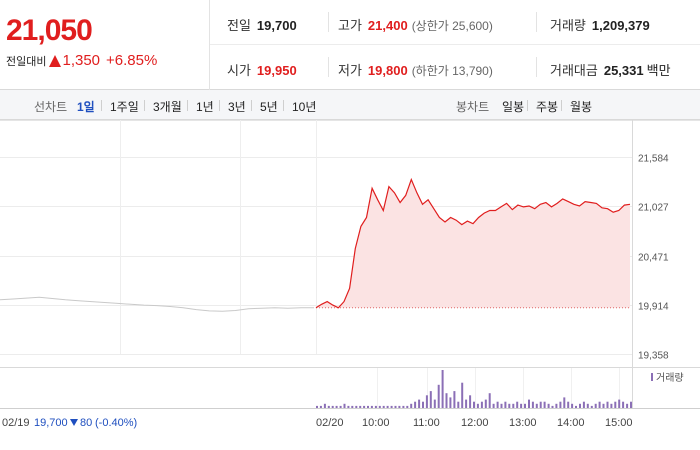 Image resolution: width=700 pixels, height=450 pixels. What do you see at coordinates (547, 107) in the screenshot?
I see `tab-weekly-candle: 주봉` at bounding box center [547, 107].